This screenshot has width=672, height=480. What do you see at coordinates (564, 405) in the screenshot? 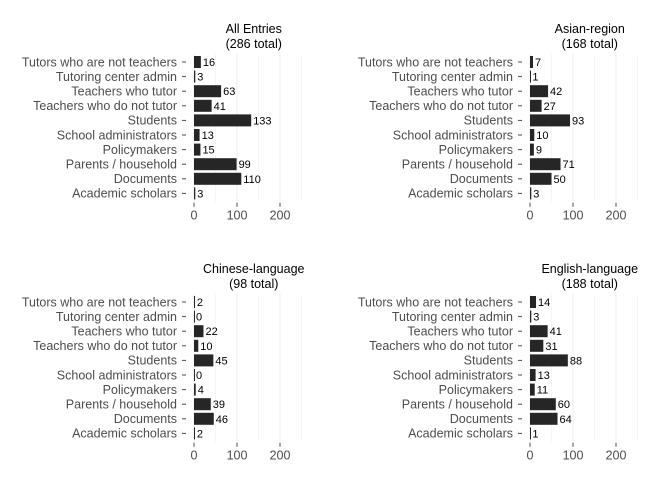
I see `data-label: 60` at bounding box center [564, 405].